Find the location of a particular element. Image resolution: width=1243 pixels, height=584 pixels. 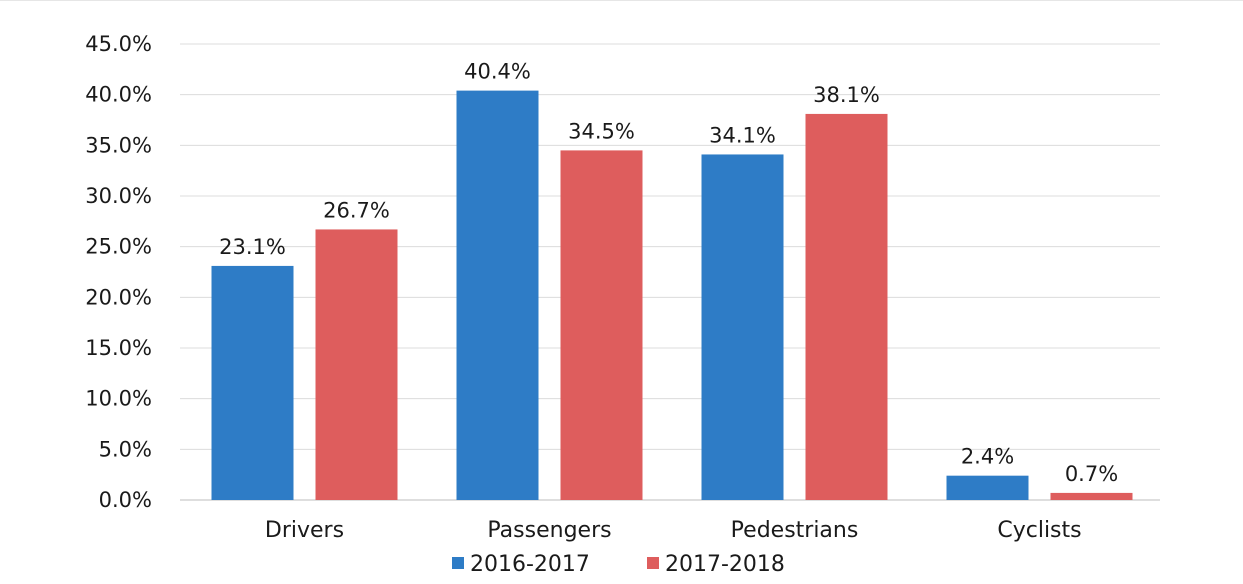

data-label: 26.7% is located at coordinates (356, 210).